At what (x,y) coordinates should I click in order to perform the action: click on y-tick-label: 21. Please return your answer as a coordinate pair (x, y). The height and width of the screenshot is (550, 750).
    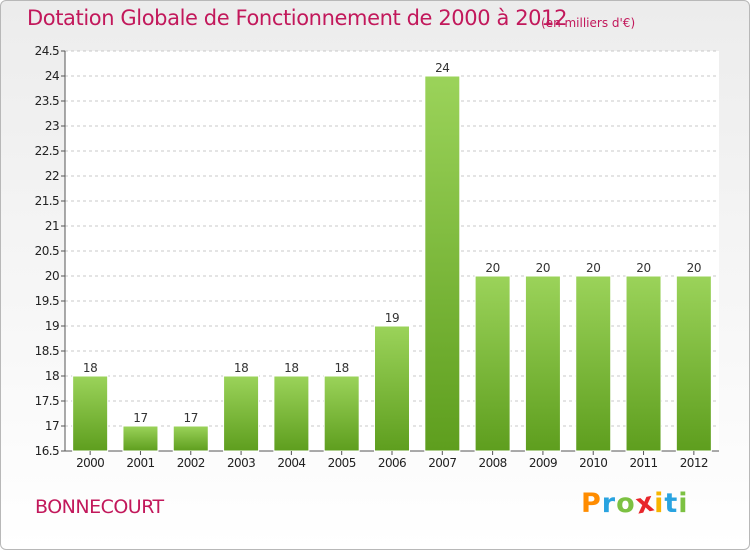
    Looking at the image, I should click on (52, 226).